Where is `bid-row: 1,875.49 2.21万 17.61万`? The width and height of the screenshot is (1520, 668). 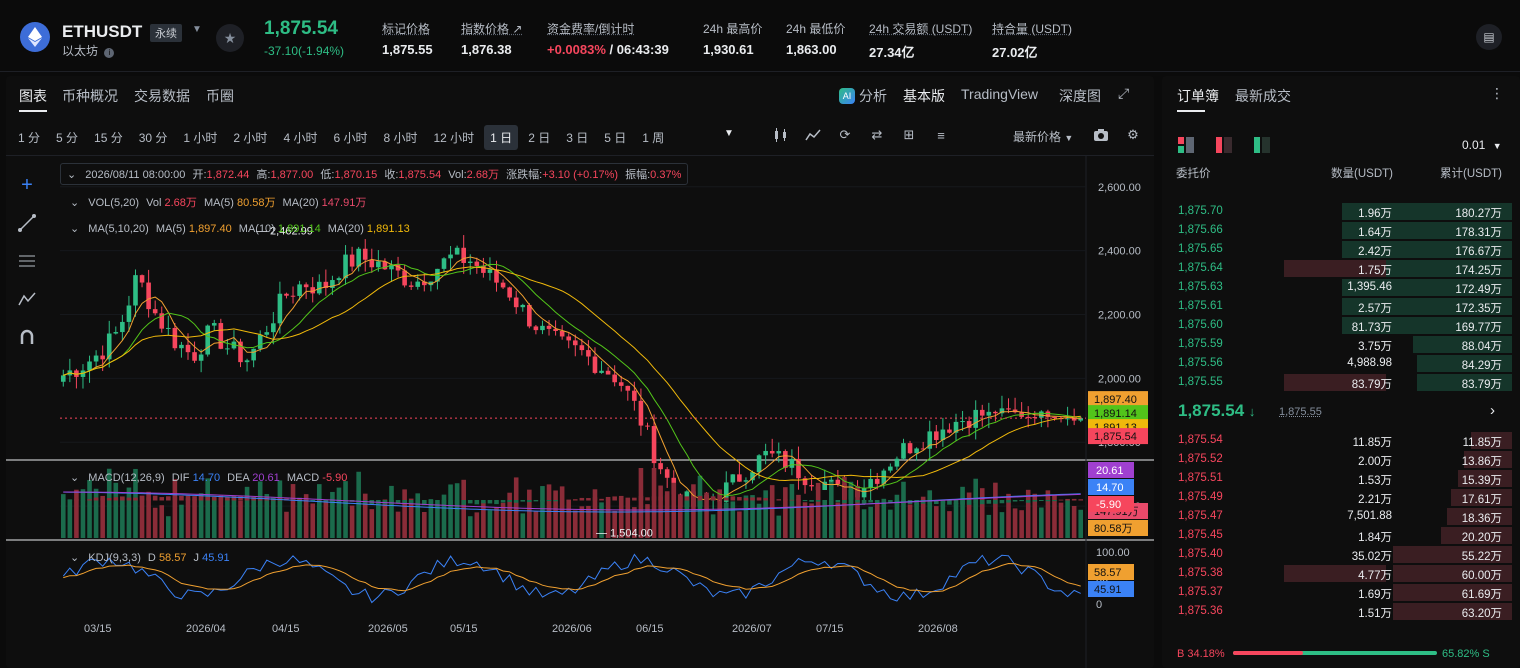 bid-row: 1,875.49 2.21万 17.61万 is located at coordinates (1342, 497).